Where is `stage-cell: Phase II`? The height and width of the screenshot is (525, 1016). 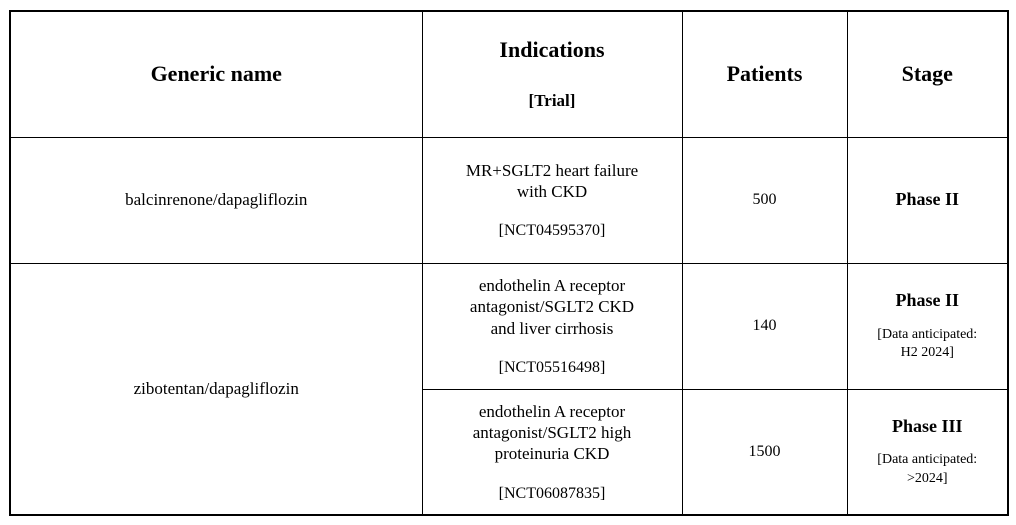
stage-cell: Phase II is located at coordinates (927, 200).